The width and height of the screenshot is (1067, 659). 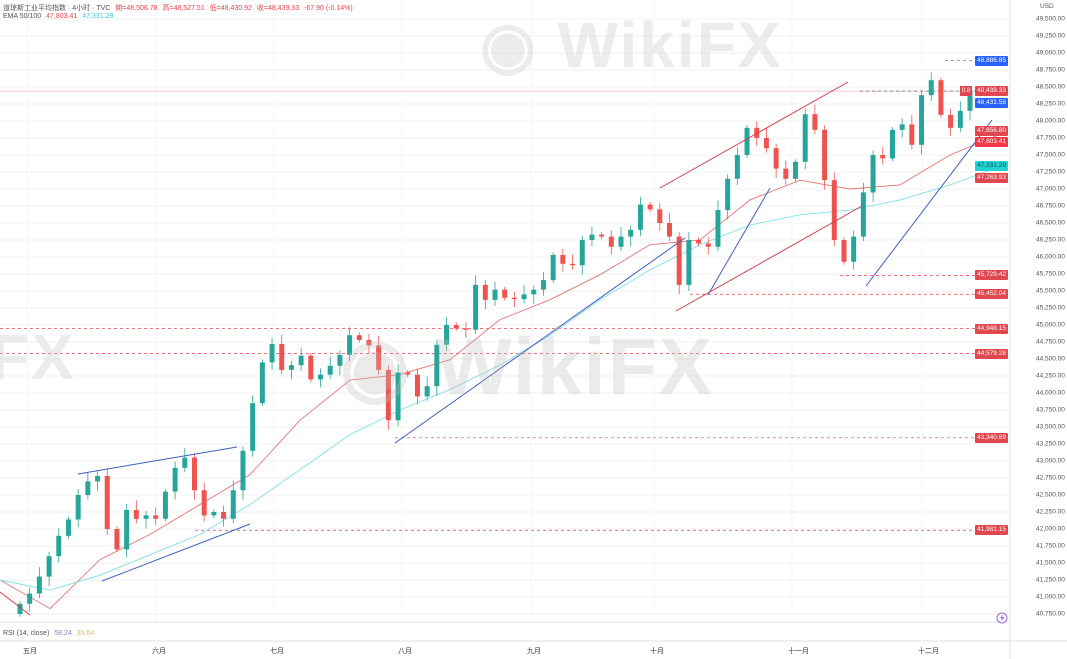 I want to click on price-label: 48,439.33, so click(x=991, y=91).